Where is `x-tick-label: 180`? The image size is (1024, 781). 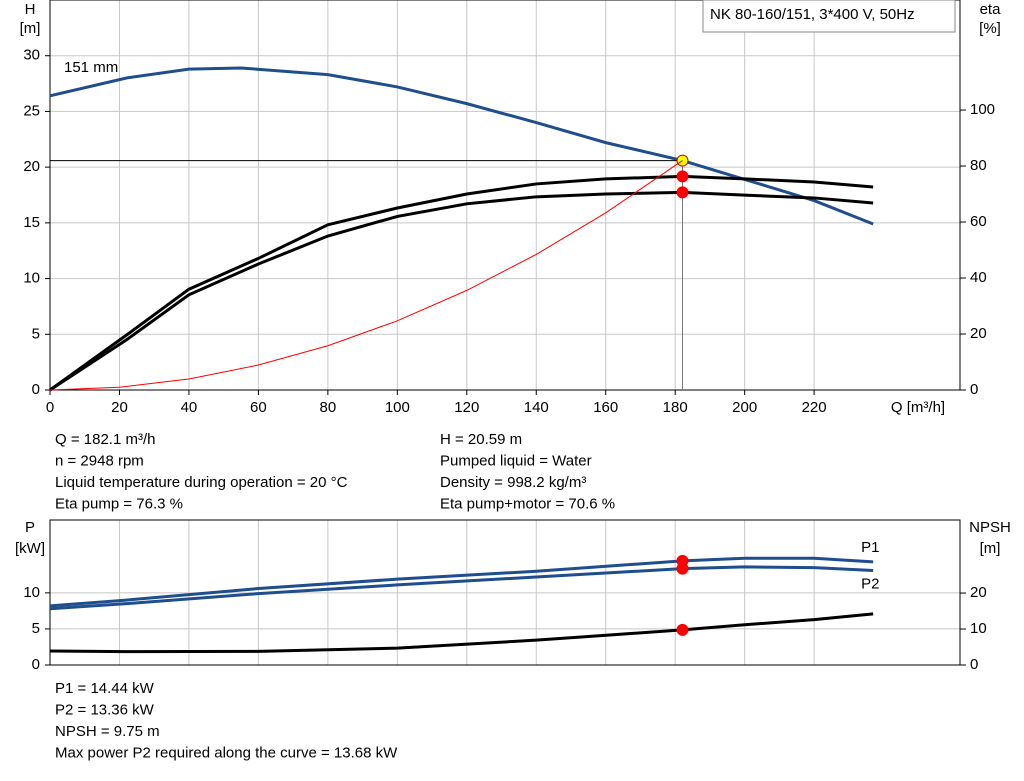
x-tick-label: 180 is located at coordinates (675, 407).